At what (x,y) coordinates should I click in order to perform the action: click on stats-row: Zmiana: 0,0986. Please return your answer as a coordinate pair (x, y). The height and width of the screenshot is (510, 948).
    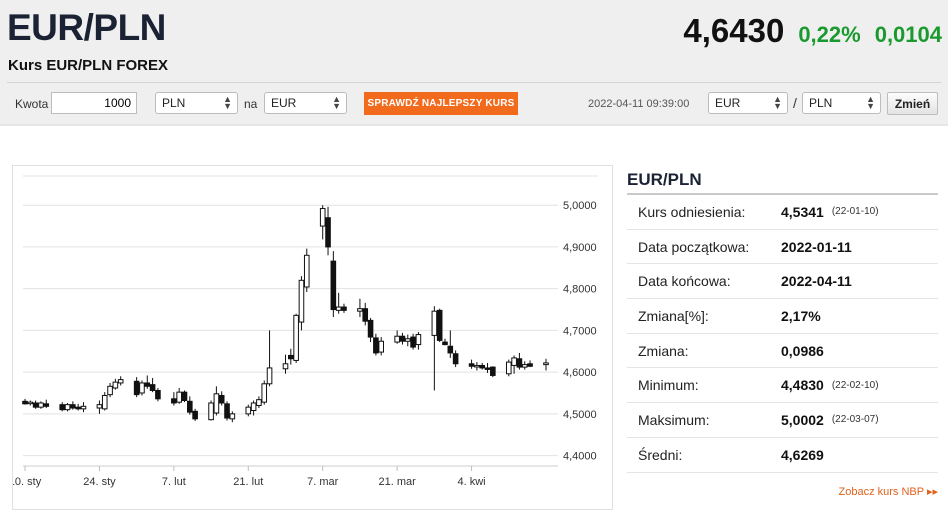
    Looking at the image, I should click on (782, 351).